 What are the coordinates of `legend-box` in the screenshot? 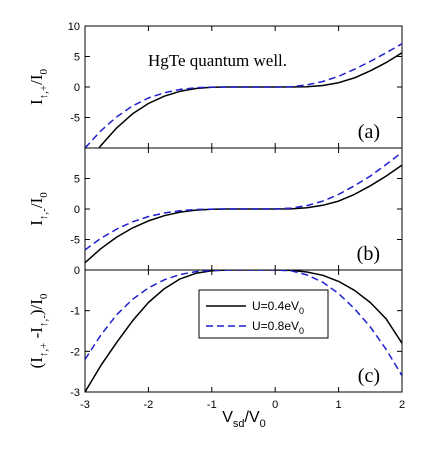 It's located at (263, 314).